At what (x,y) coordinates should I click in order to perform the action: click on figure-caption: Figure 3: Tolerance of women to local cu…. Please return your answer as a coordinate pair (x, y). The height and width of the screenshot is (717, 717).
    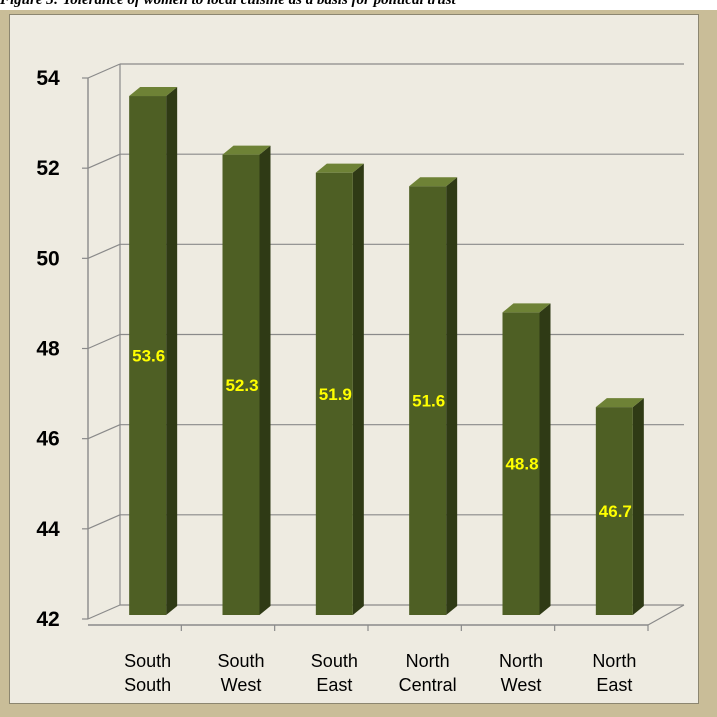
    Looking at the image, I should click on (228, 4).